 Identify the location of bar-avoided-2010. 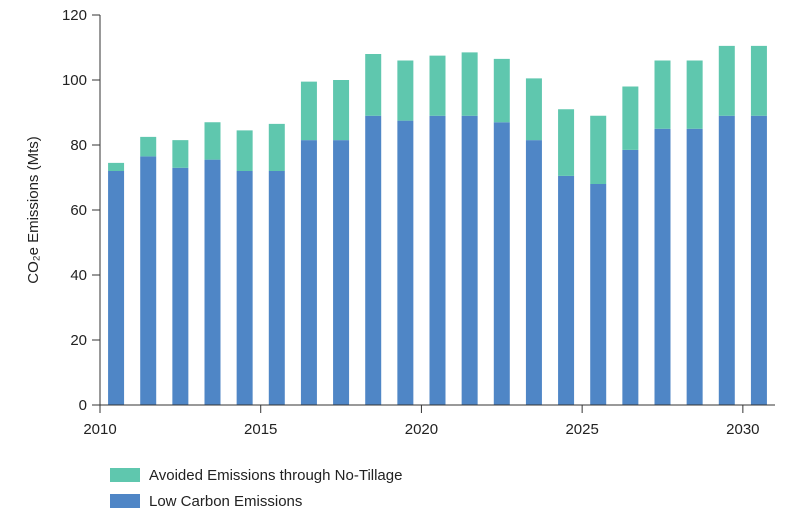
(116, 167).